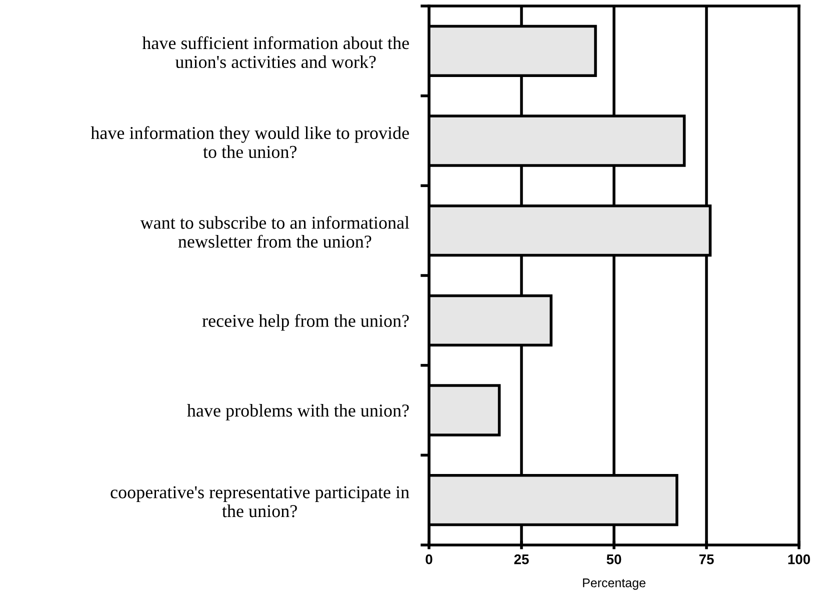 This screenshot has width=820, height=607. Describe the element at coordinates (429, 559) in the screenshot. I see `x-tick-label: 0` at that location.